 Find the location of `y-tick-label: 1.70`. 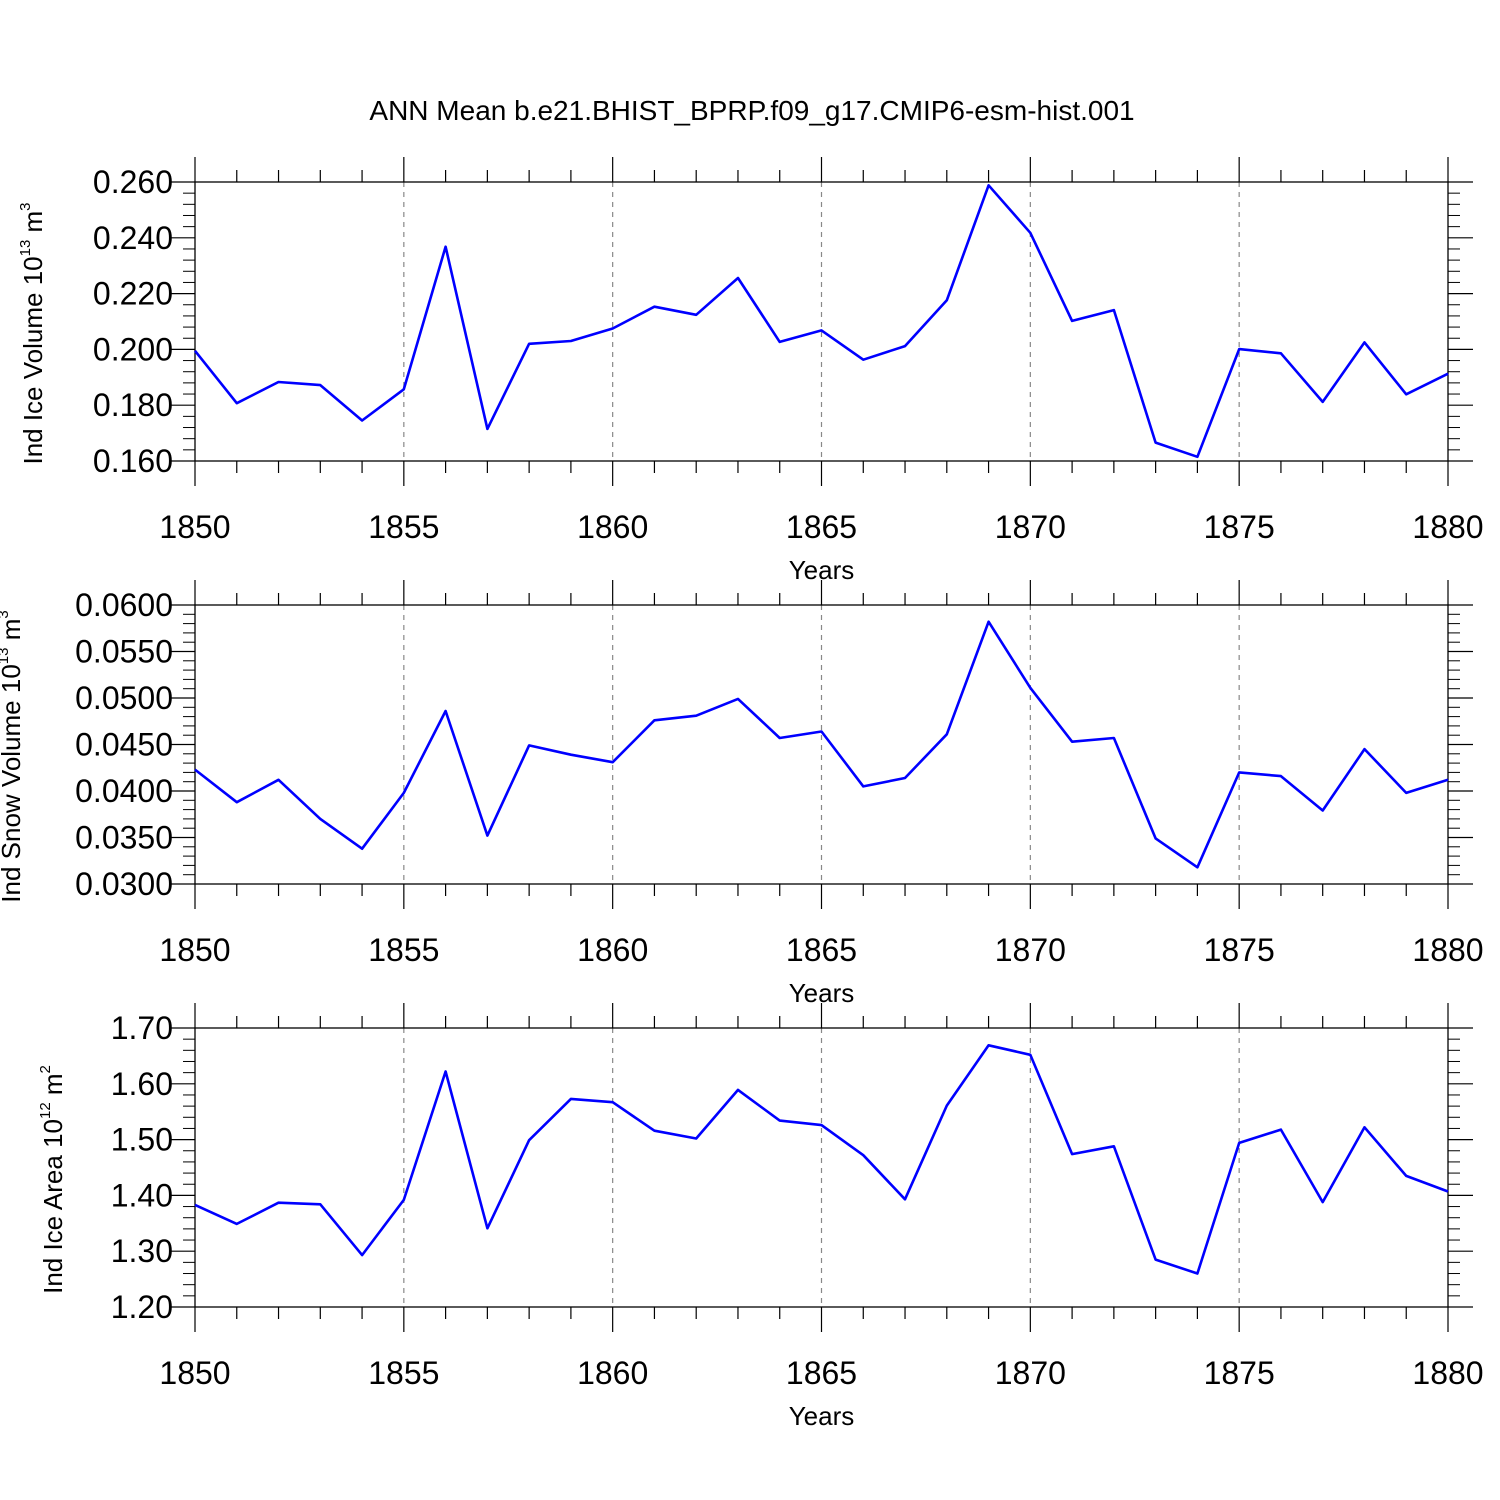

y-tick-label: 1.70 is located at coordinates (142, 1028).